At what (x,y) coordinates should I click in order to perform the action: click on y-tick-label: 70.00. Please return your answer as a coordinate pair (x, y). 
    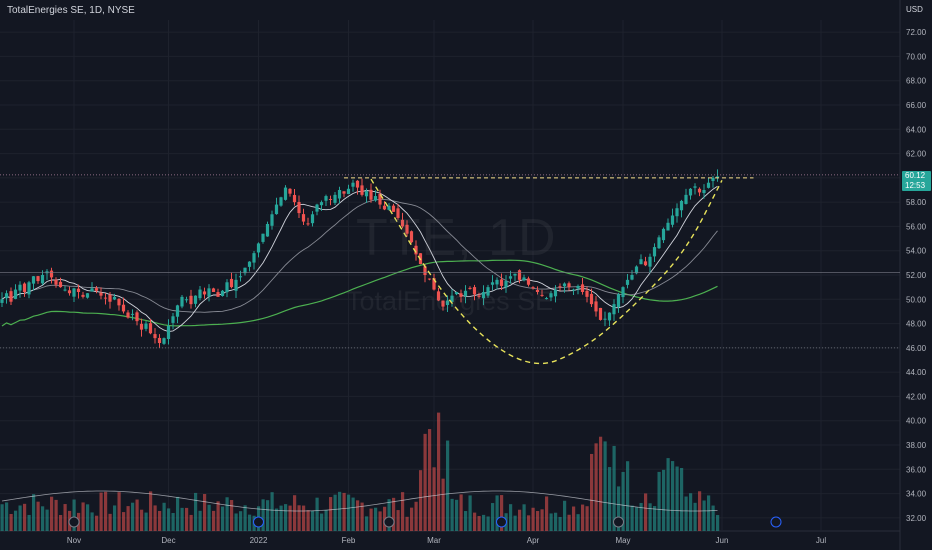
    Looking at the image, I should click on (916, 56).